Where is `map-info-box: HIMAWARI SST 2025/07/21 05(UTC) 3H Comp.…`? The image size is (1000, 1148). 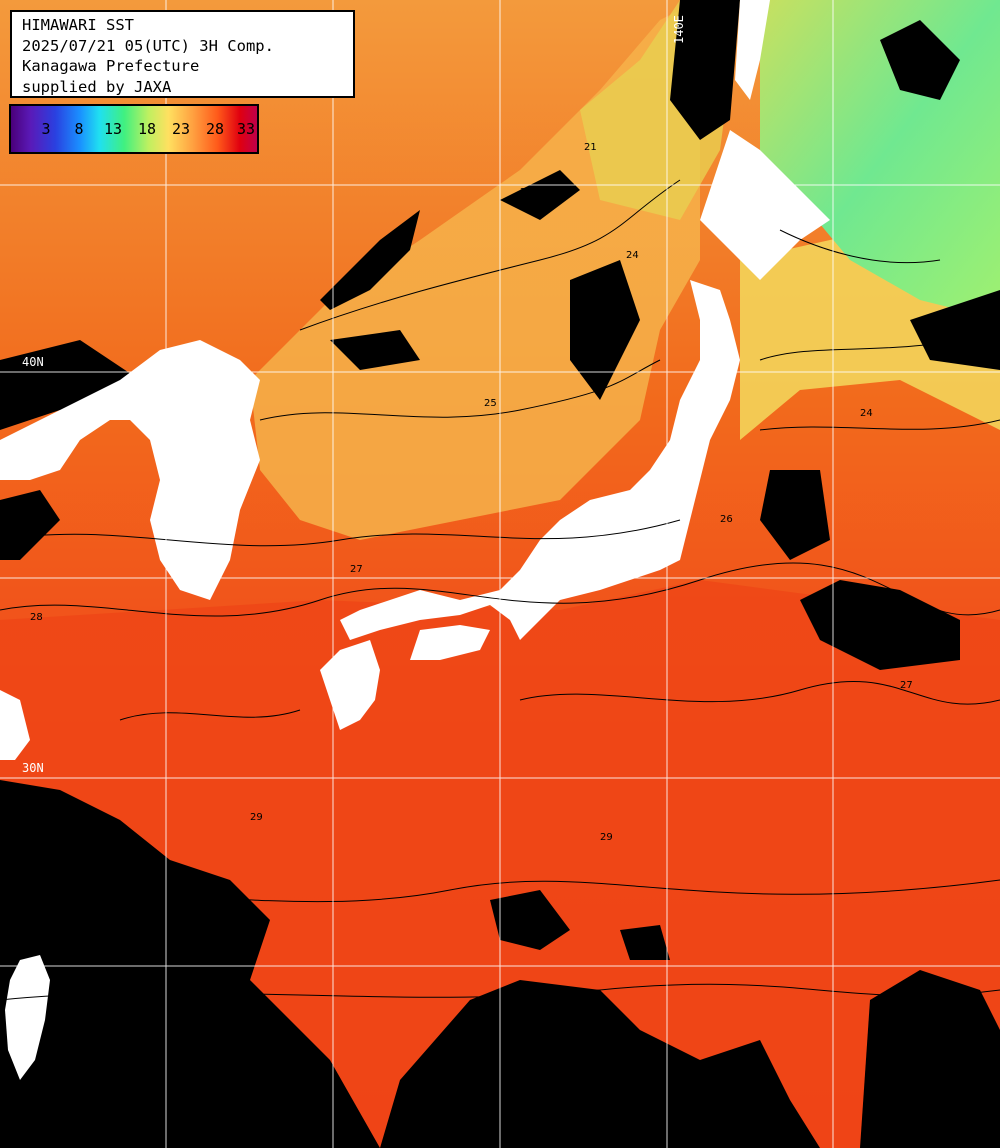 map-info-box: HIMAWARI SST 2025/07/21 05(UTC) 3H Comp.… is located at coordinates (182, 54).